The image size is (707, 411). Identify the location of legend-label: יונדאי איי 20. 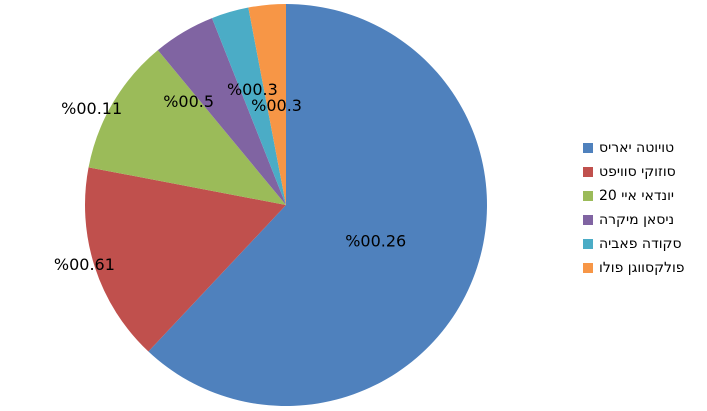
(637, 196).